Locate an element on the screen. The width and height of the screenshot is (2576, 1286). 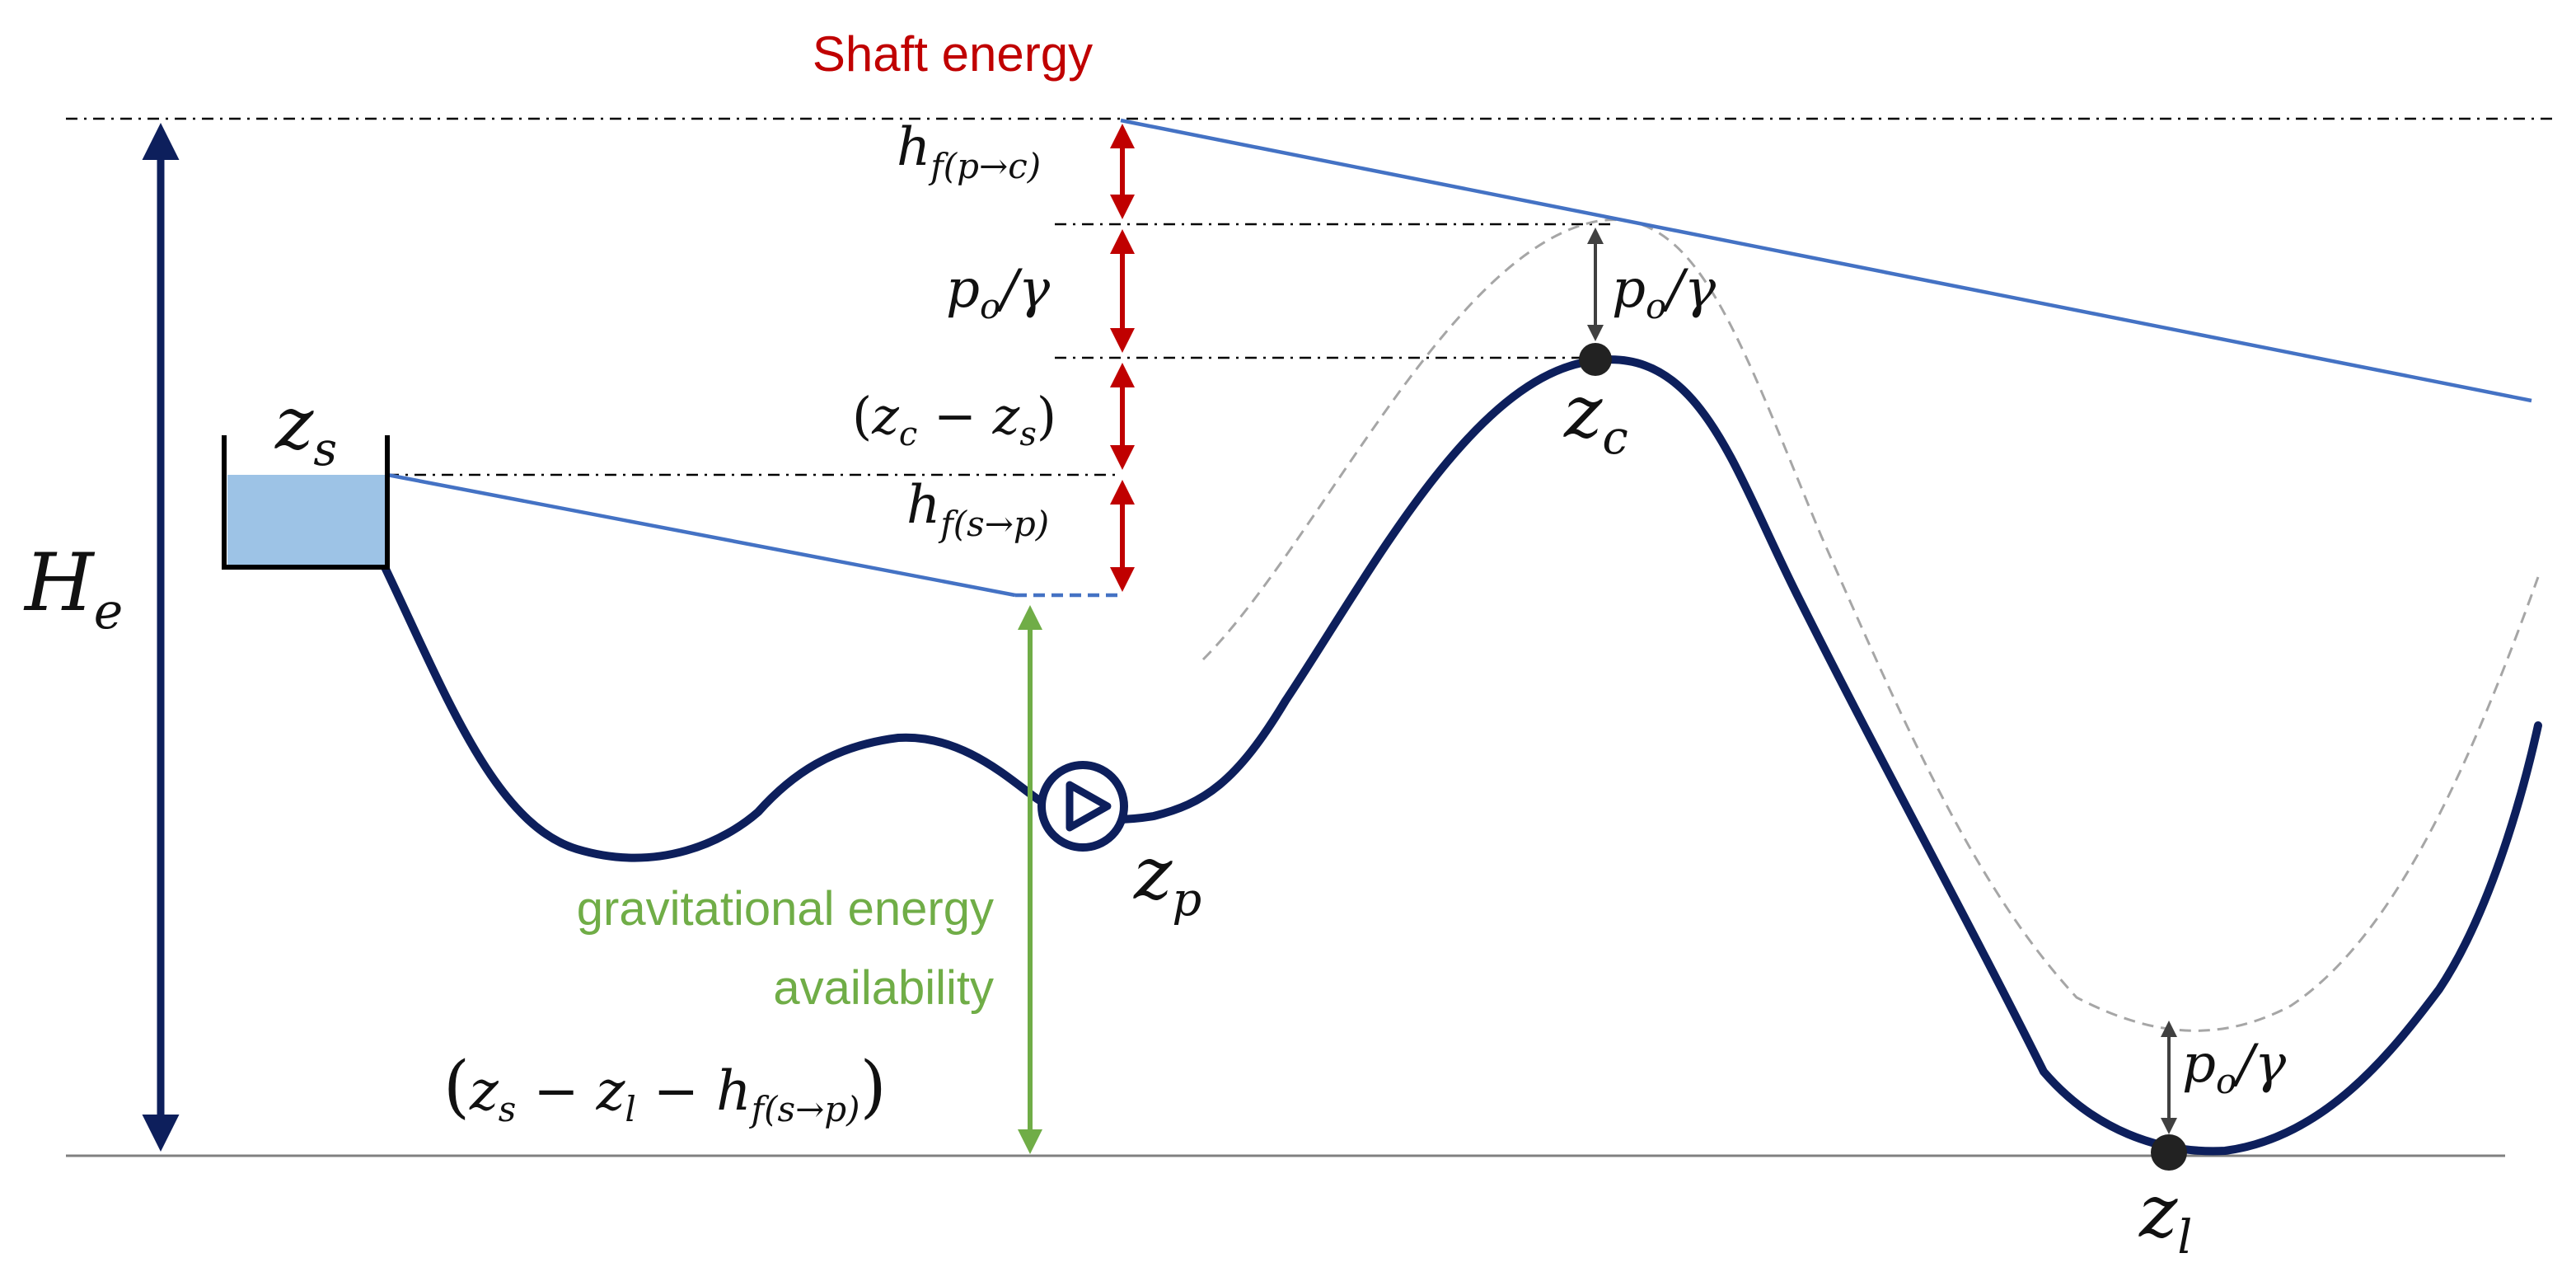
label-zc-sub: c is located at coordinates (1615, 438).